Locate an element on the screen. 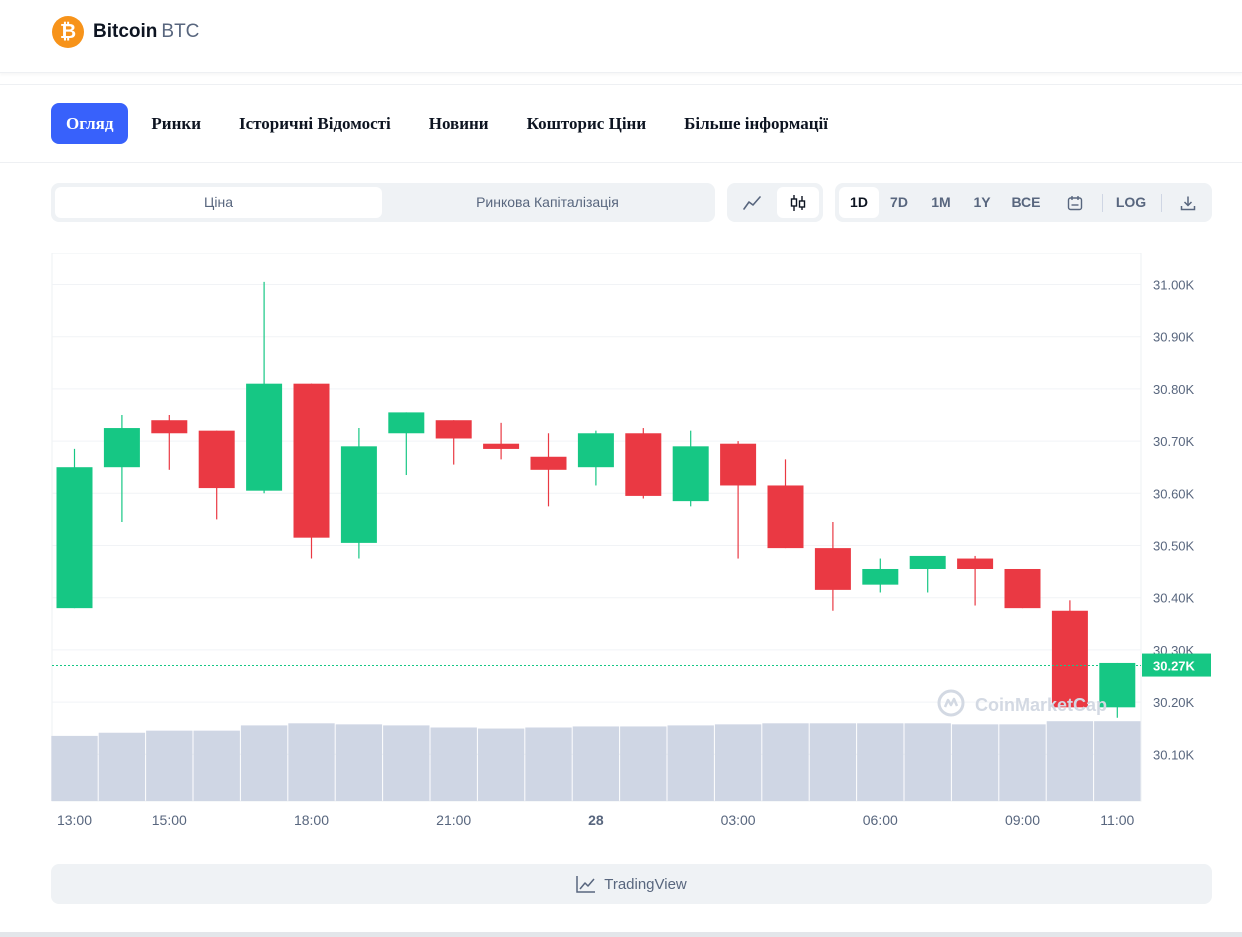 This screenshot has width=1242, height=937. range-all-button: ВСЕ is located at coordinates (1026, 202).